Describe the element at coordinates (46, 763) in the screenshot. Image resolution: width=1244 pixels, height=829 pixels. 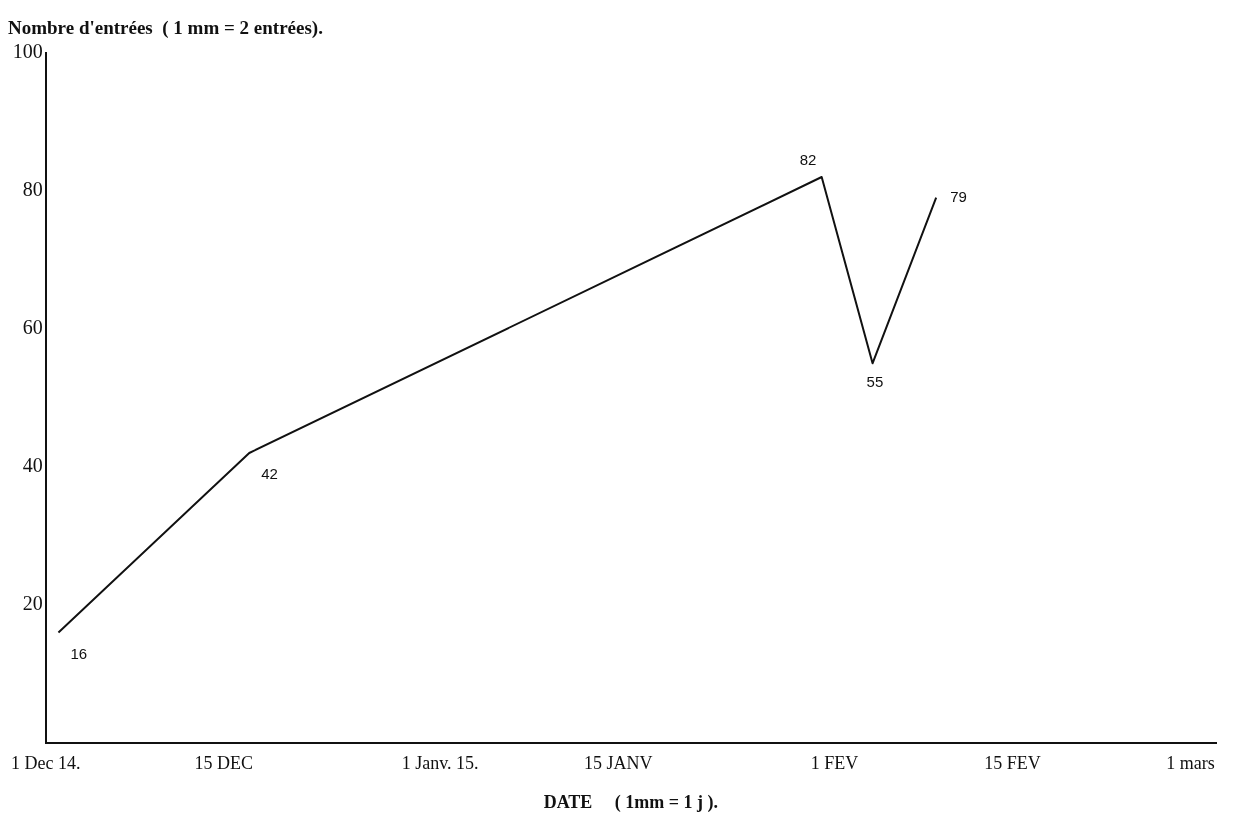
I see `x-tick-label: 1 Dec 14.` at that location.